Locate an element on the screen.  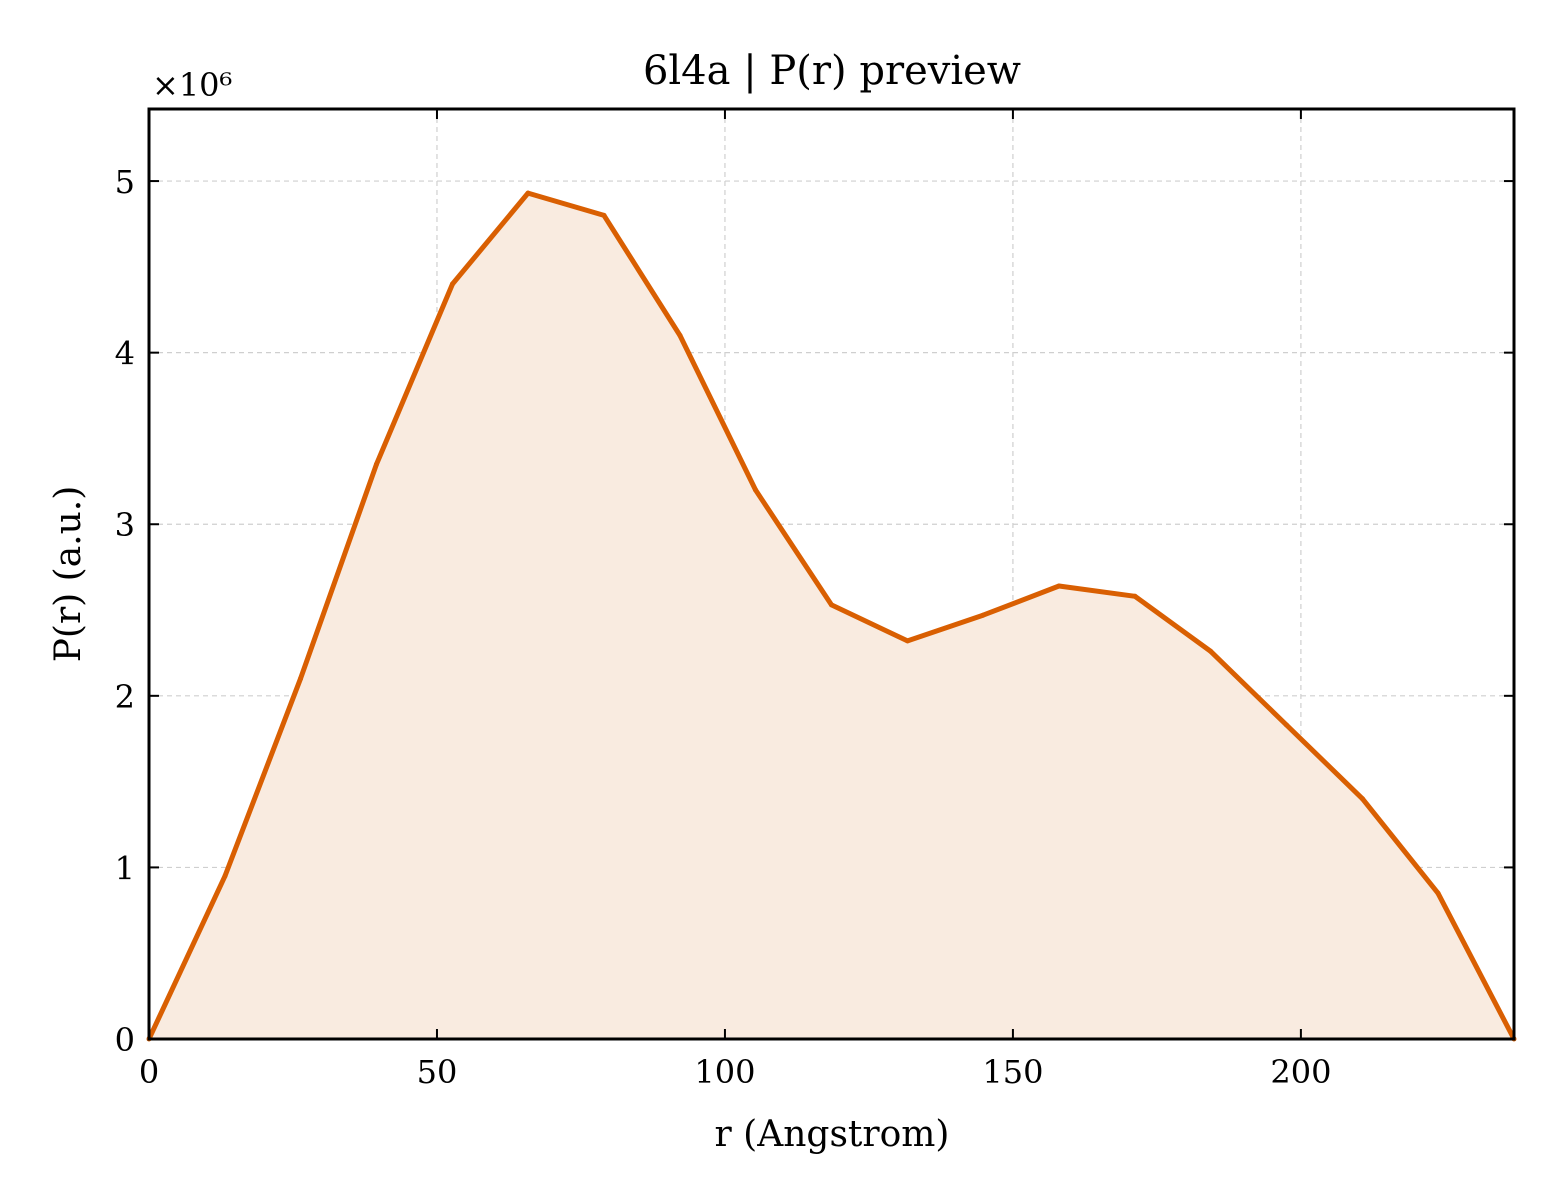
y-tick-label: 5 is located at coordinates (125, 182).